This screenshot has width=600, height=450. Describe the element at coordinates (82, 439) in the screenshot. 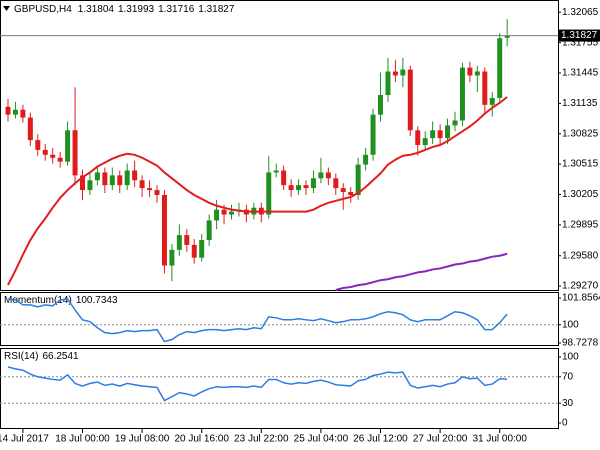

I see `x-tick-label: 18 Jul 00:00` at that location.